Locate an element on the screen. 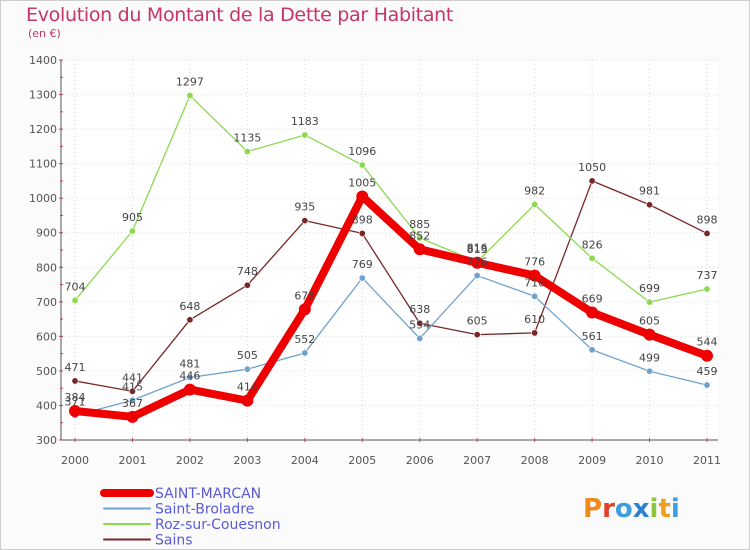 The width and height of the screenshot is (750, 550). data-label: 446 is located at coordinates (189, 376).